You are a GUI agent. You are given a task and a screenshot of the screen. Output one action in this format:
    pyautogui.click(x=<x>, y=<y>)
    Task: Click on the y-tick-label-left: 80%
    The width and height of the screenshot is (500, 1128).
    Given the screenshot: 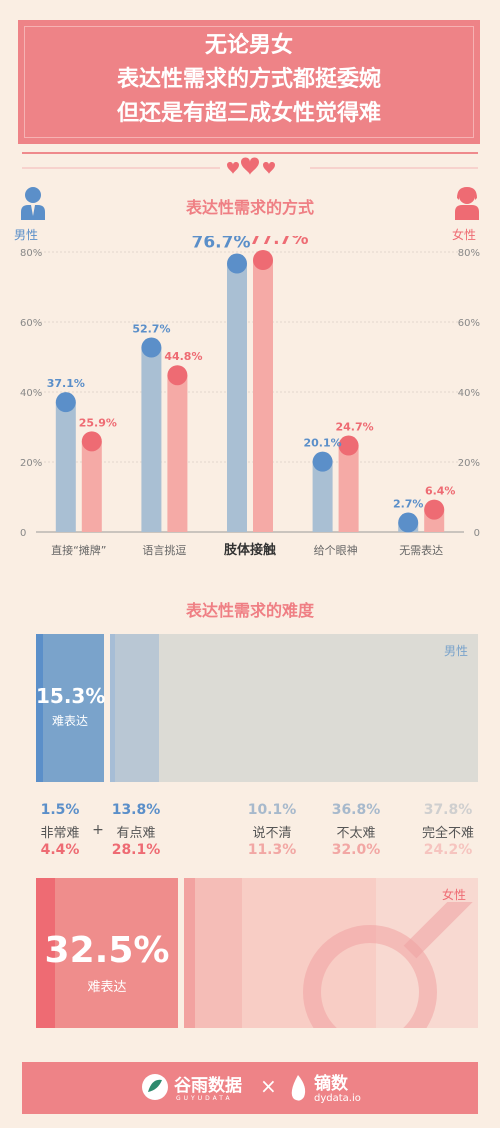 What is the action you would take?
    pyautogui.click(x=31, y=253)
    